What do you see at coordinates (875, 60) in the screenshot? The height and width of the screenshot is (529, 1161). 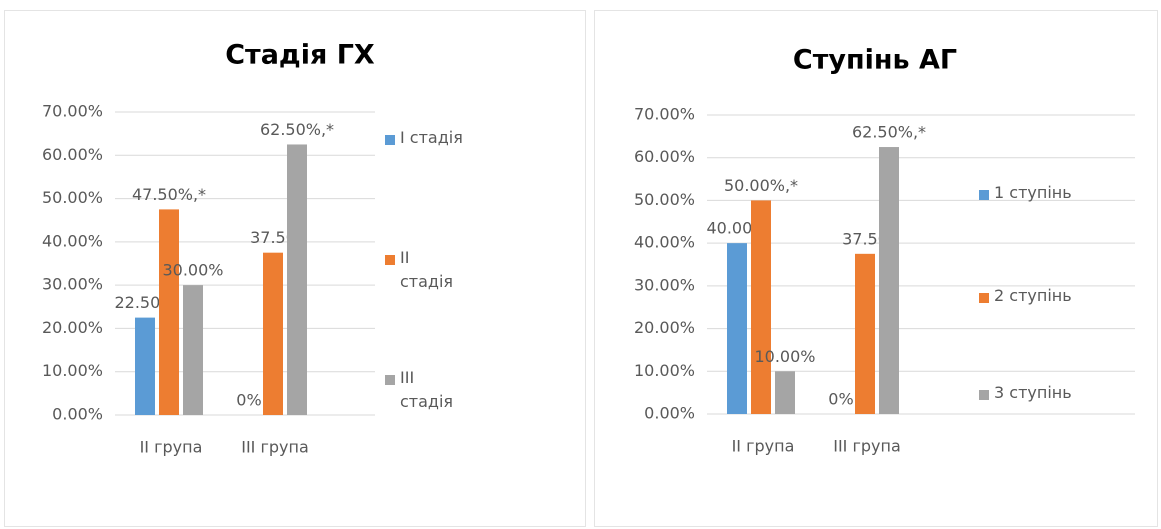 I see `chart-title: Ступінь АГ` at bounding box center [875, 60].